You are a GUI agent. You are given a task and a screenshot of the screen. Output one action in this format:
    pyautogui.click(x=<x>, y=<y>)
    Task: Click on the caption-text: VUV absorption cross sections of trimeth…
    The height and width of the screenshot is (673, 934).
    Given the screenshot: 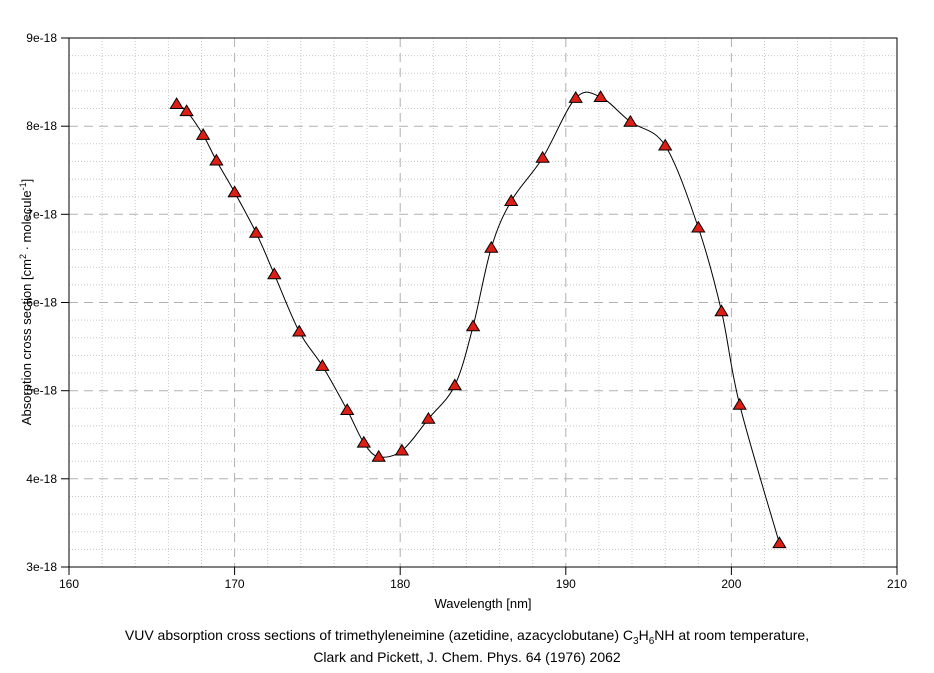 What is the action you would take?
    pyautogui.click(x=379, y=635)
    